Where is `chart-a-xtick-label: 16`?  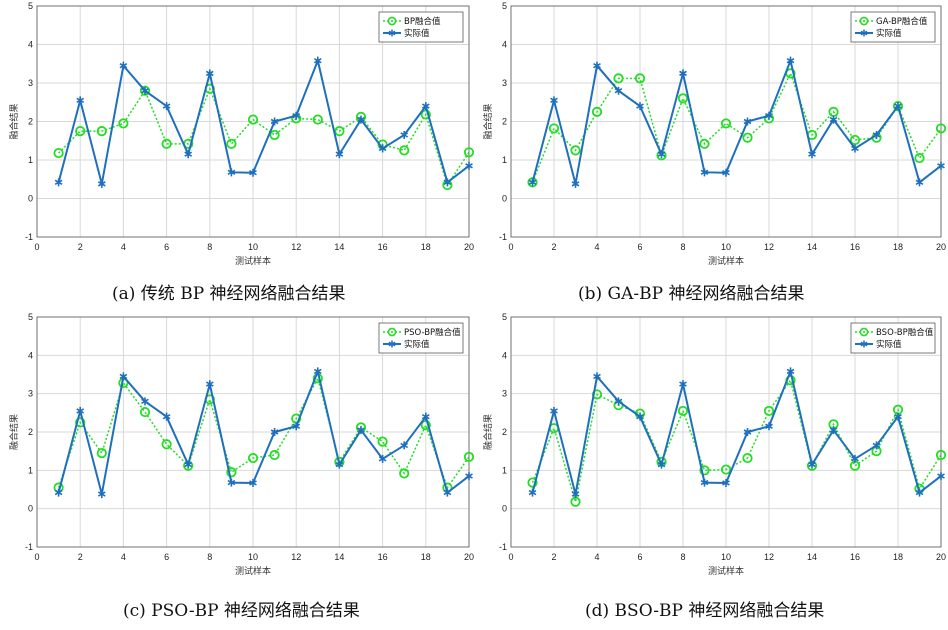 chart-a-xtick-label: 16 is located at coordinates (383, 247).